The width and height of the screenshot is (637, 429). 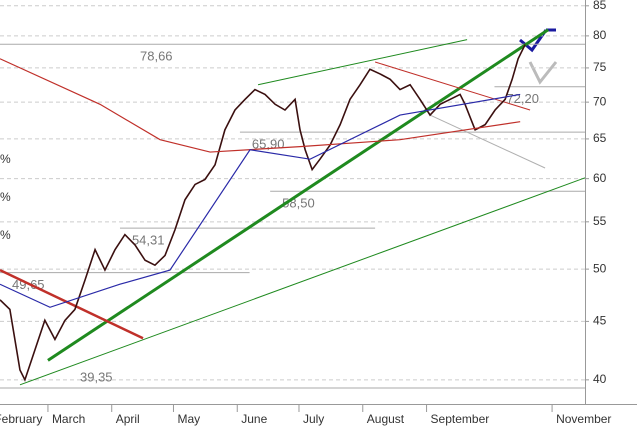 What do you see at coordinates (156, 56) in the screenshot?
I see `level-label: 78,66` at bounding box center [156, 56].